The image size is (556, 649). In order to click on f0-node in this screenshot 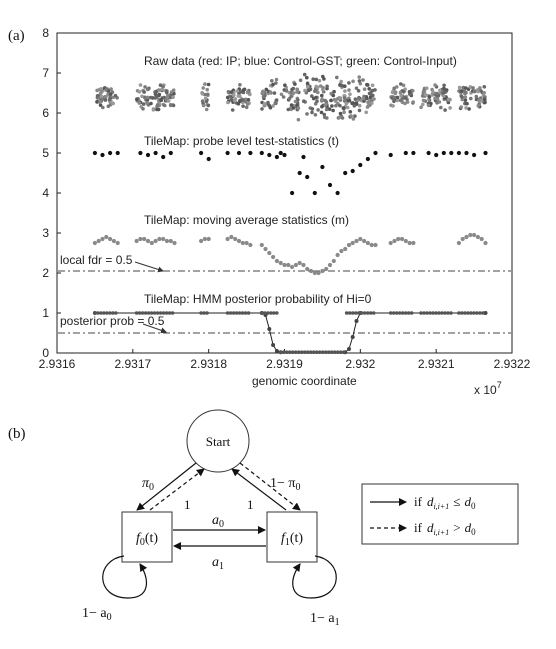, I will do `click(147, 537)`.